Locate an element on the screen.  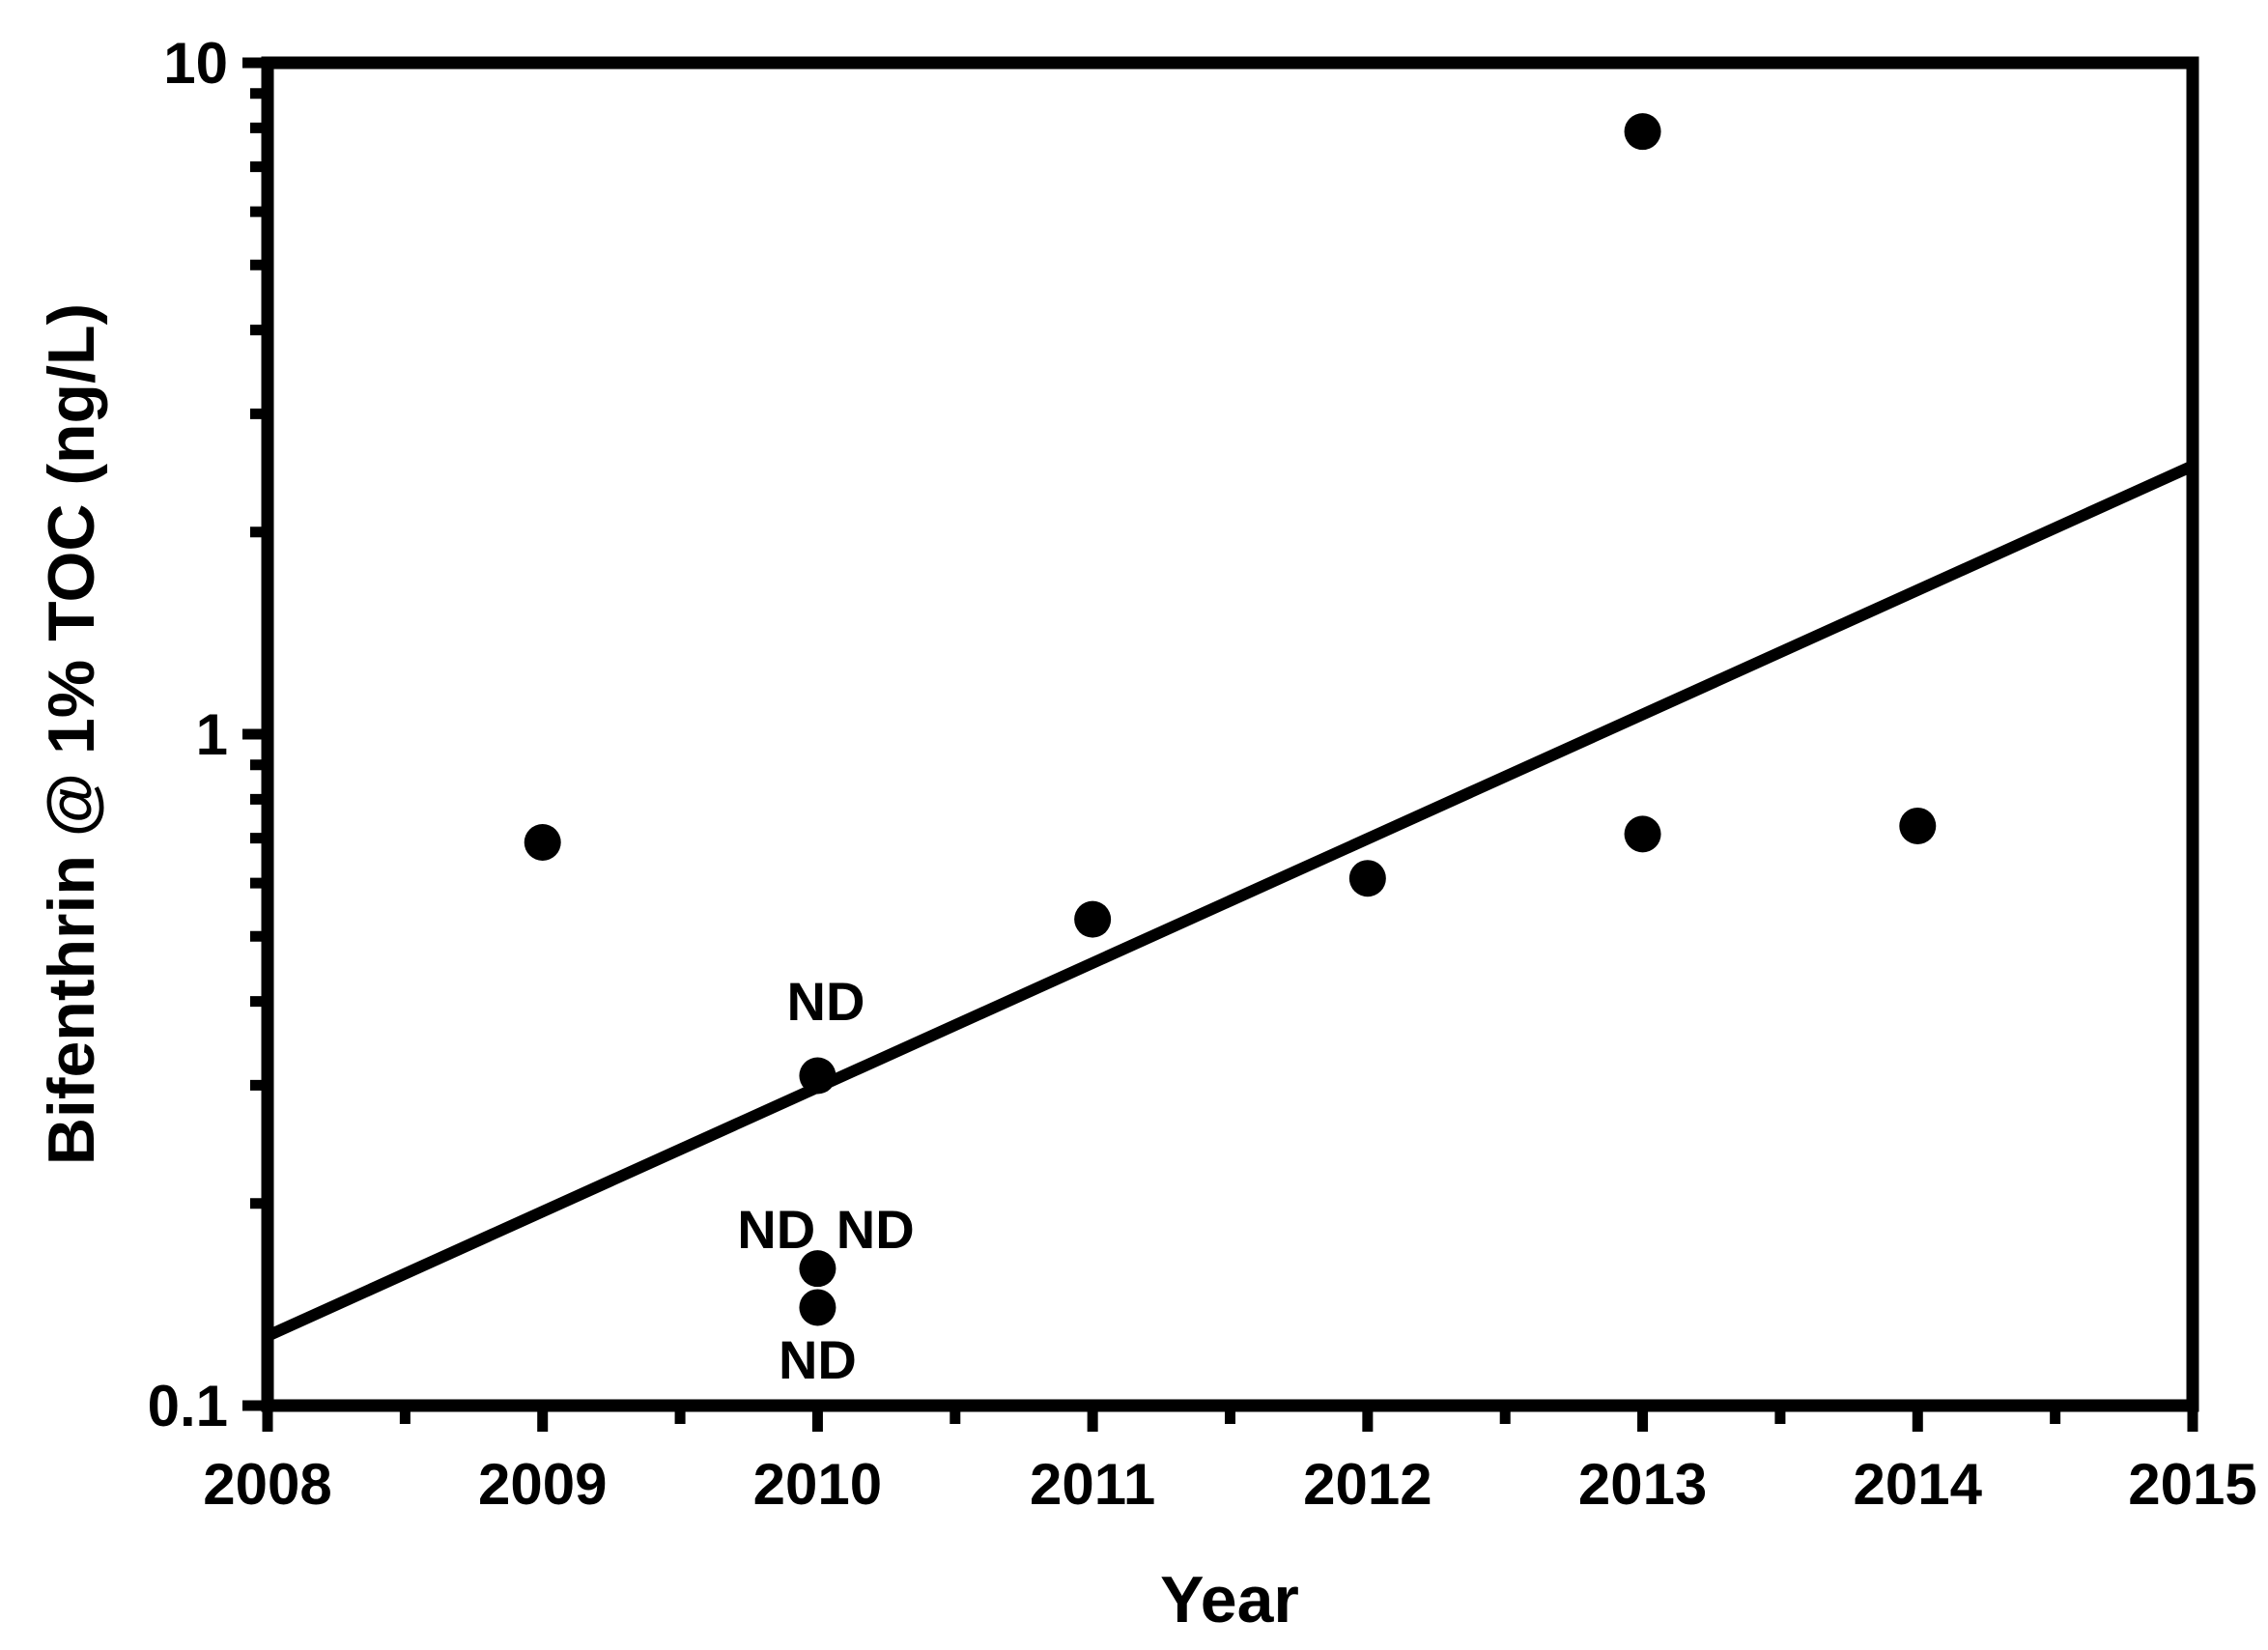
y-tick-label: 1 is located at coordinates (212, 734).